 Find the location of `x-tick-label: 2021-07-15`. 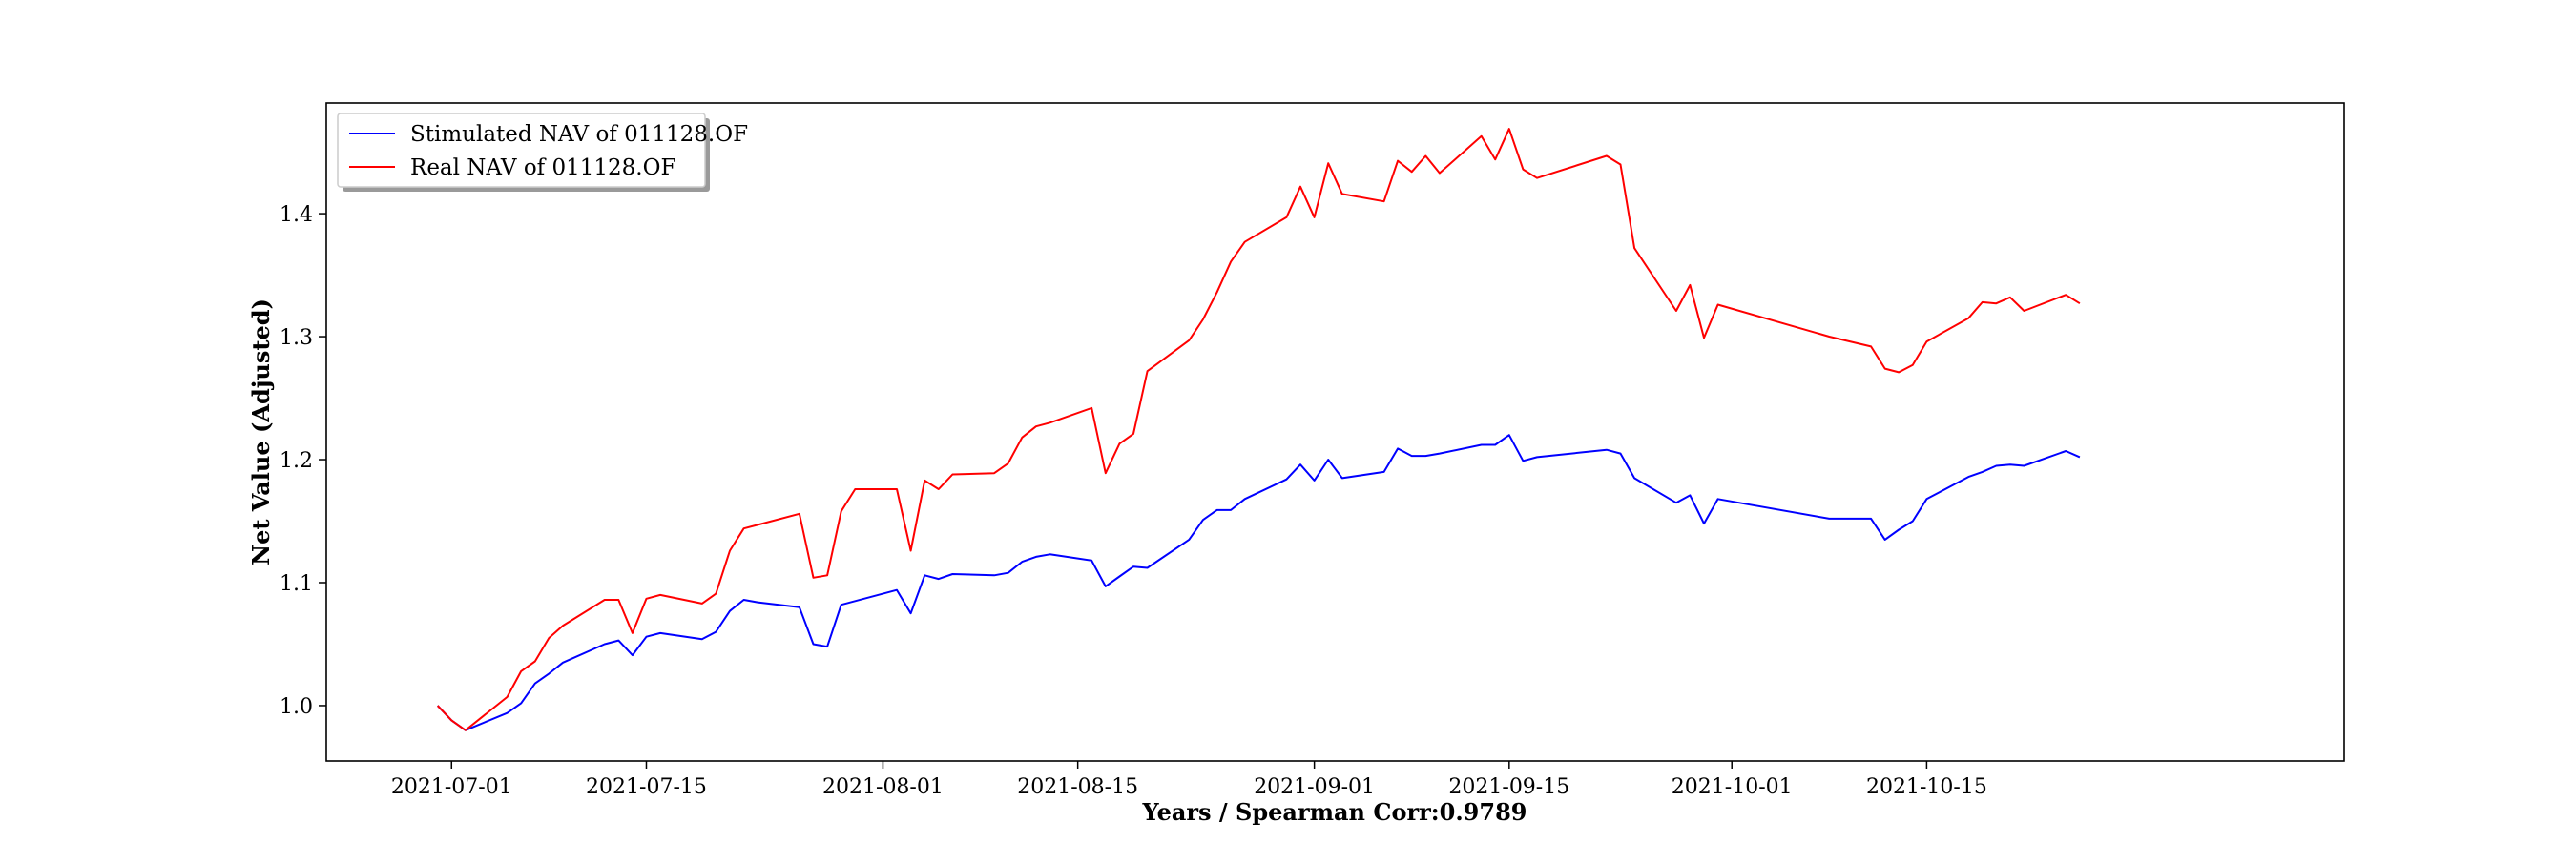

x-tick-label: 2021-07-15 is located at coordinates (646, 787).